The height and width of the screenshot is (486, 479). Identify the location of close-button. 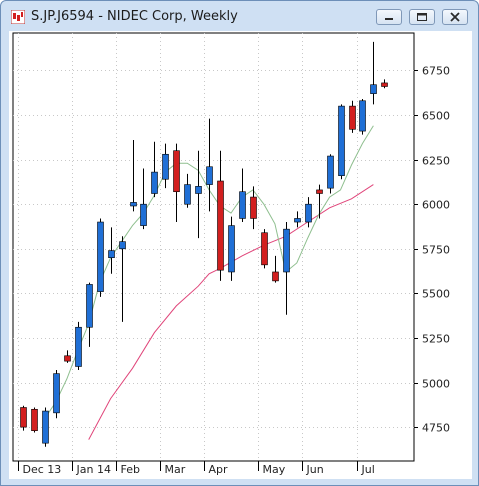
(455, 17).